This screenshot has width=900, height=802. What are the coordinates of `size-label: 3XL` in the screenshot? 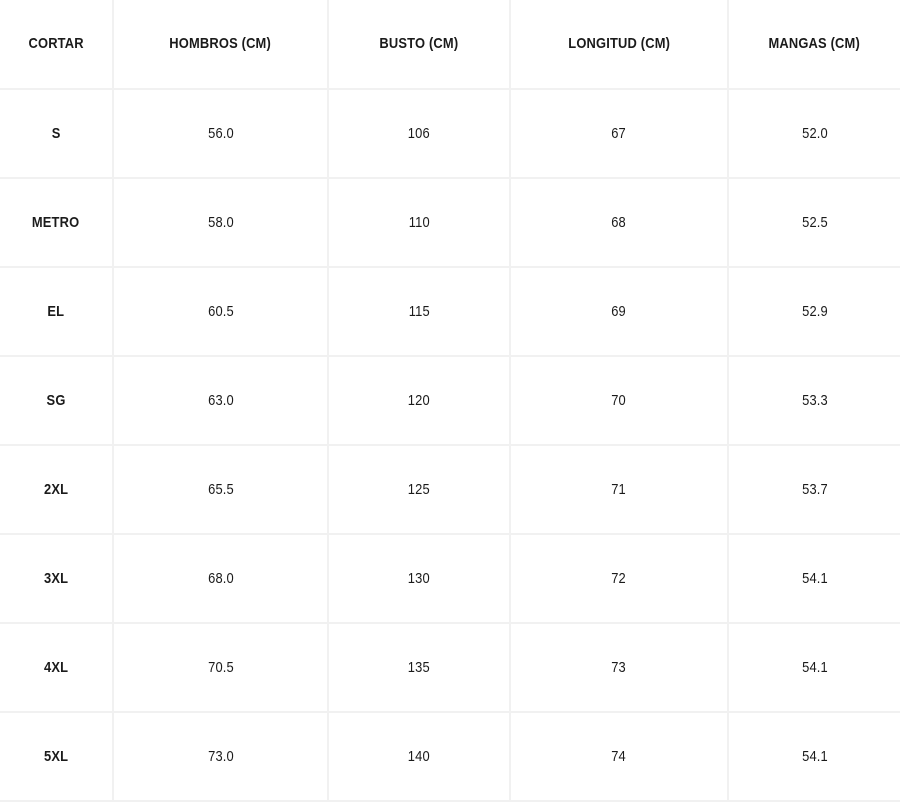 It's located at (56, 578).